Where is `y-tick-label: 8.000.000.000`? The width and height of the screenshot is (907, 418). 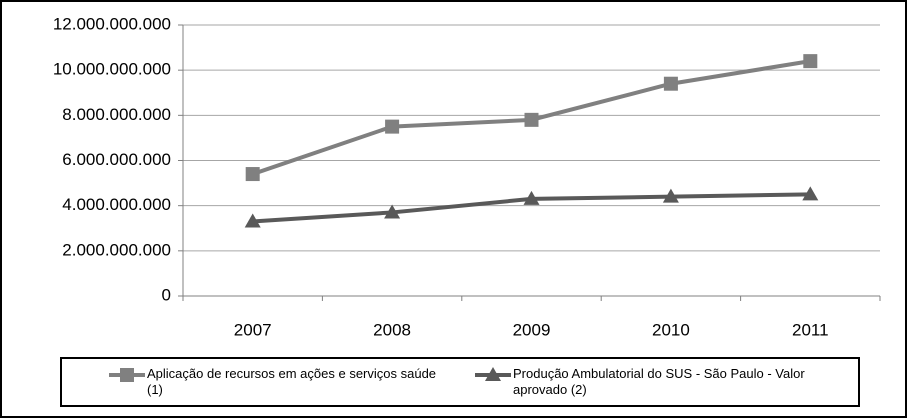
y-tick-label: 8.000.000.000 is located at coordinates (116, 114).